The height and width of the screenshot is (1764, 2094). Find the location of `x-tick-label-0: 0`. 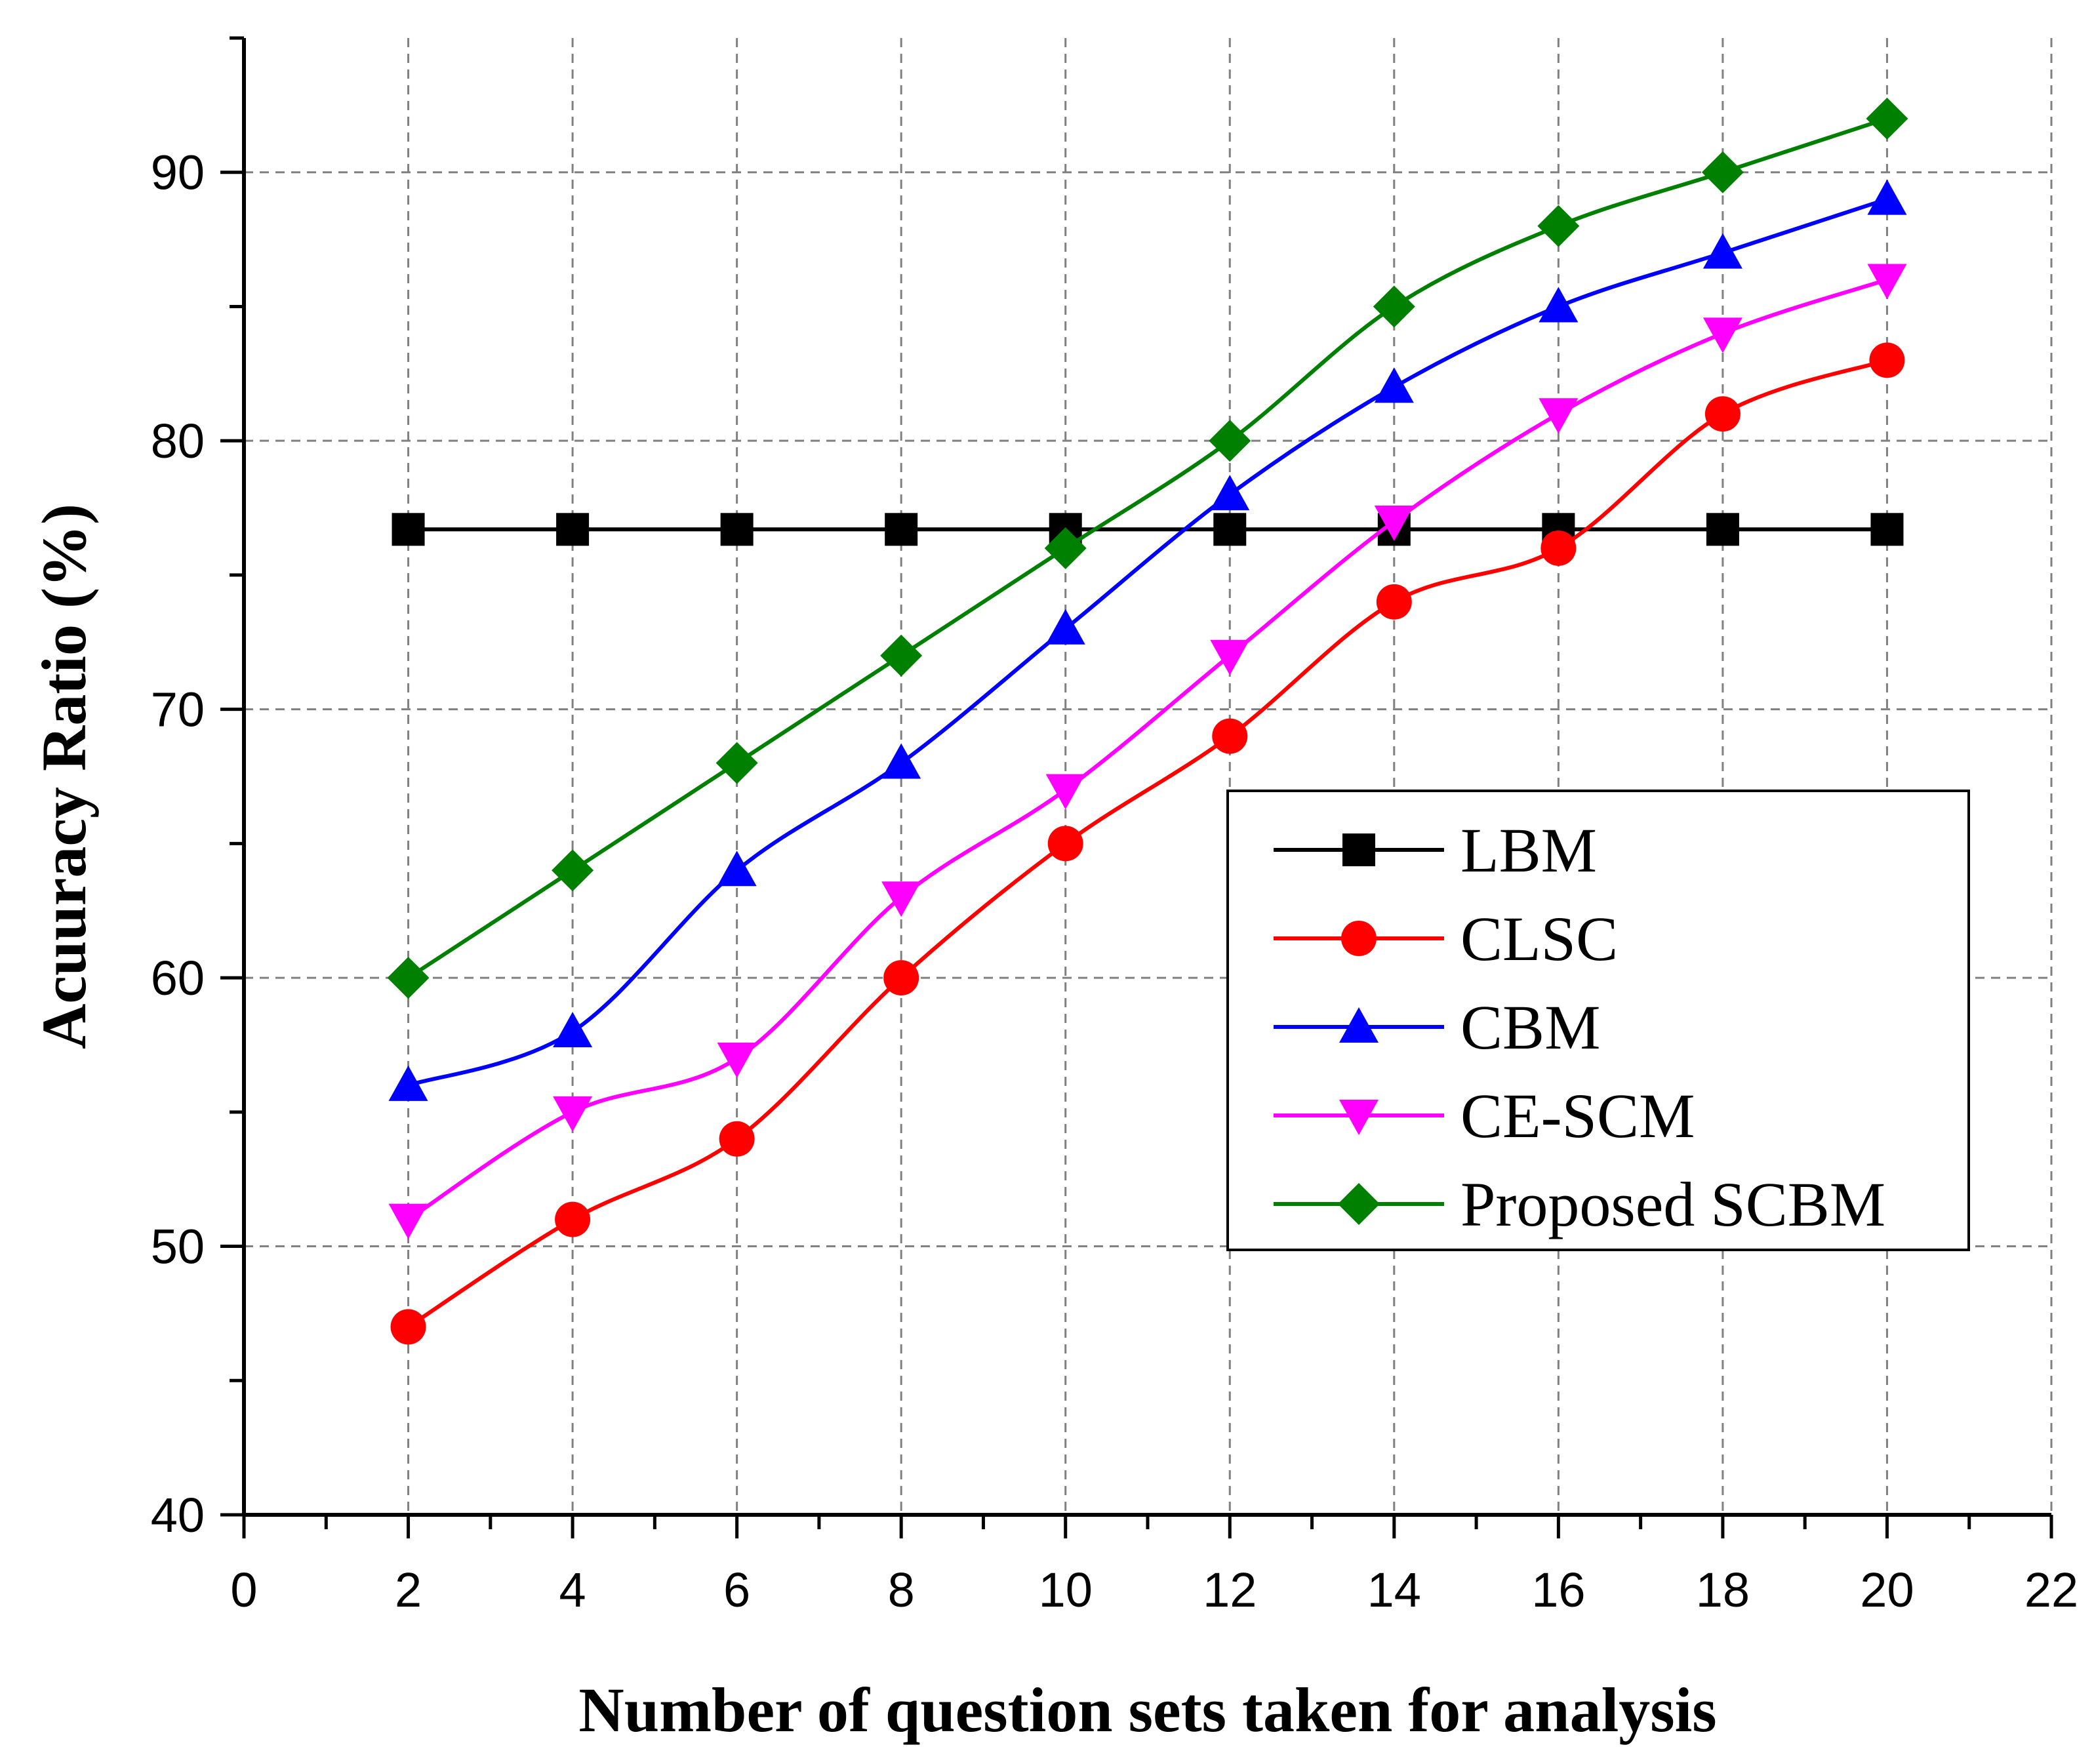

x-tick-label-0: 0 is located at coordinates (243, 1590).